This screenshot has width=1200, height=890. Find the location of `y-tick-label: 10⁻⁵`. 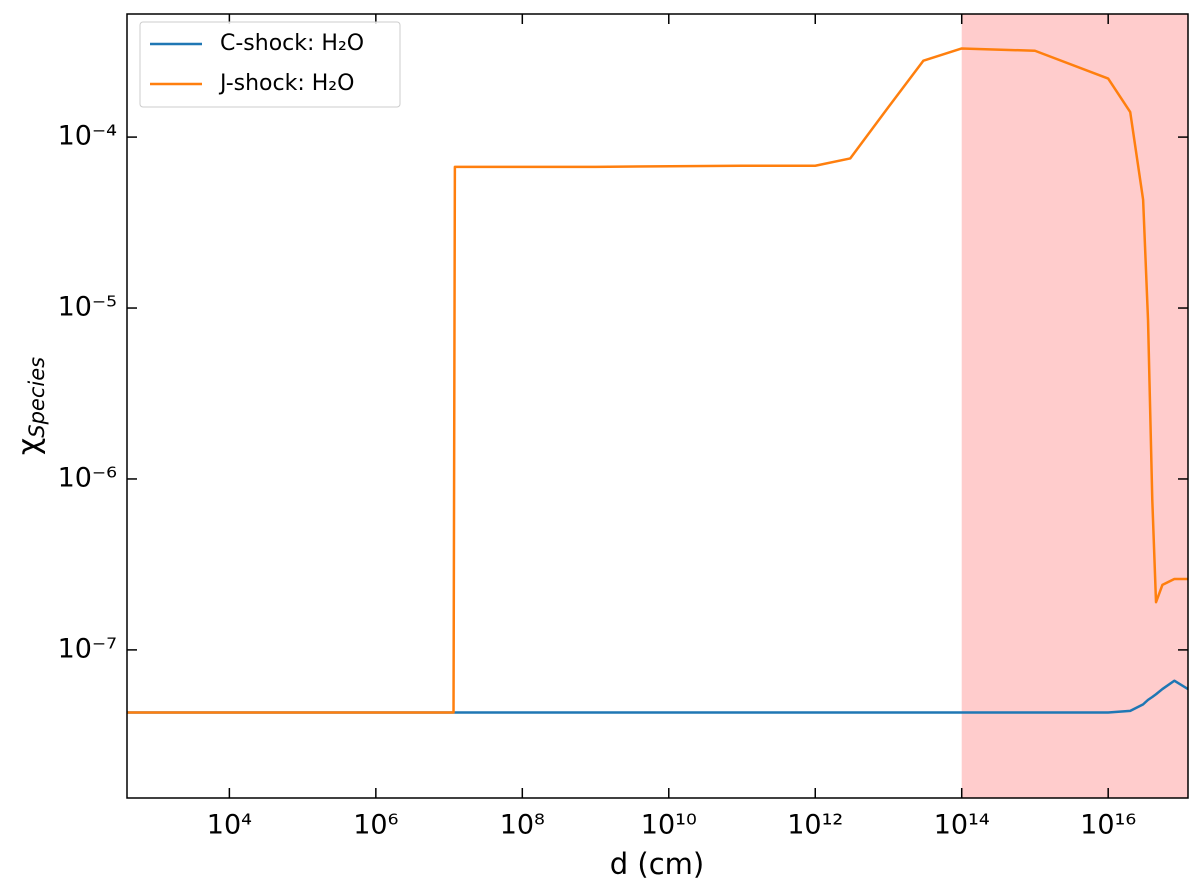

y-tick-label: 10⁻⁵ is located at coordinates (87, 307).